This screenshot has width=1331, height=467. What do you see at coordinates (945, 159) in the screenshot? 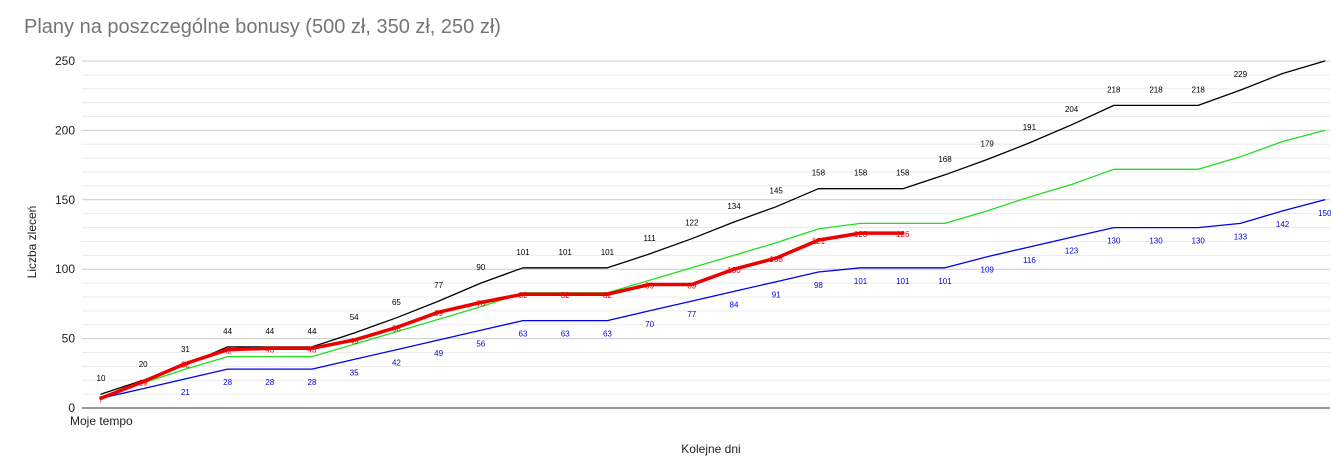
I see `data-label: 168` at bounding box center [945, 159].